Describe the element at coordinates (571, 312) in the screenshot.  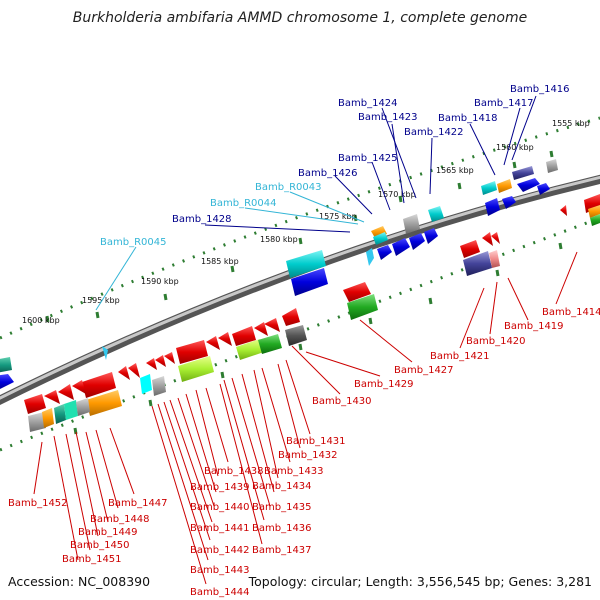
I see `gene-label-bamb-1414: Bamb_1414` at that location.